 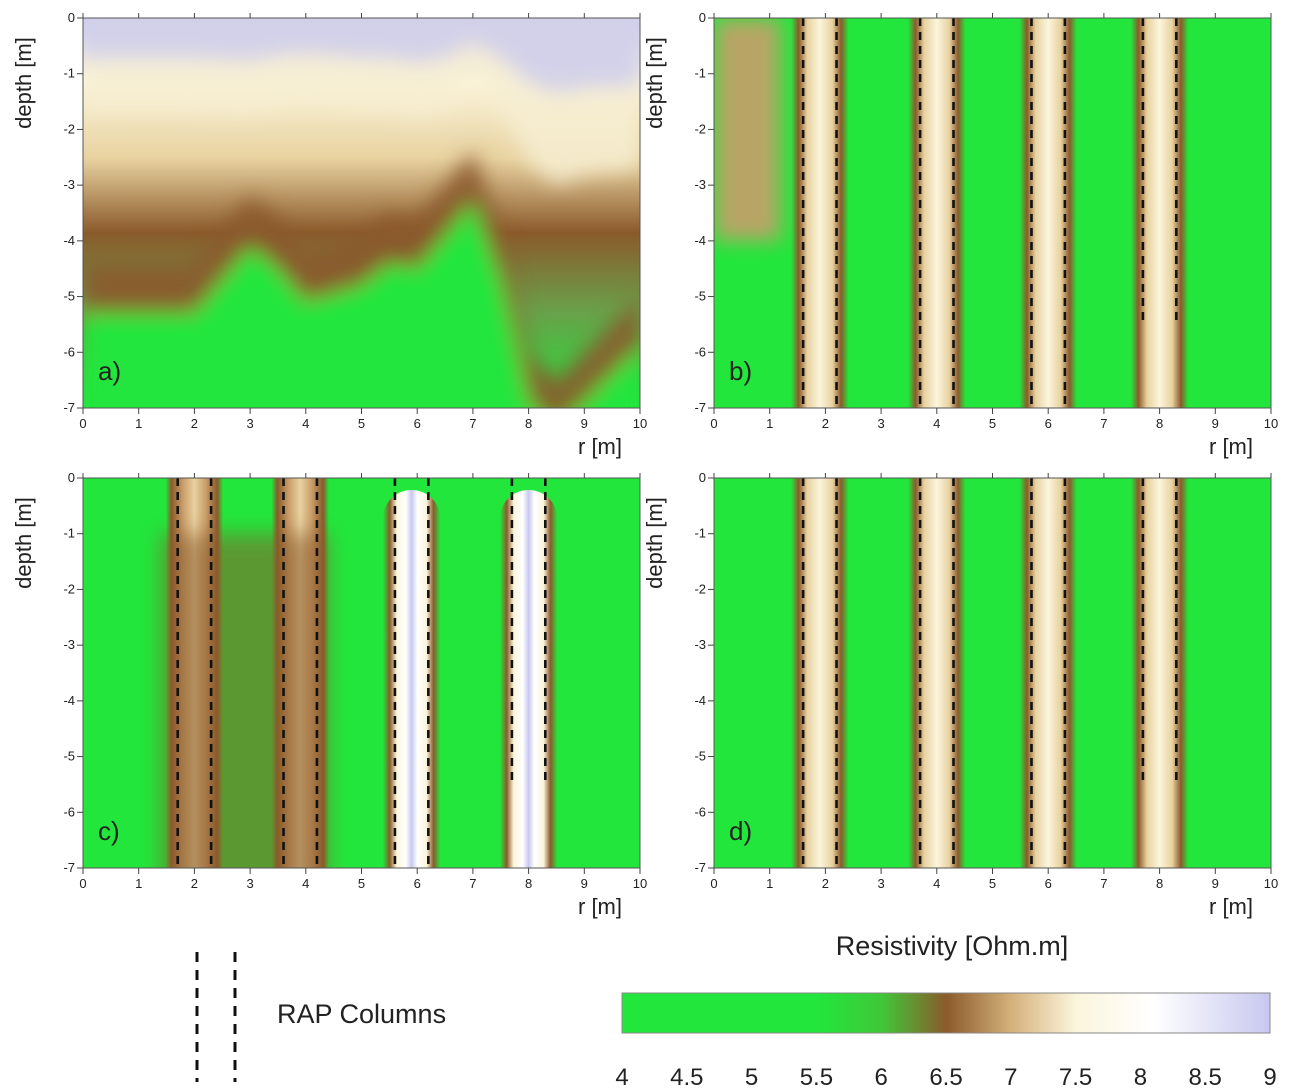 I want to click on heatmap-left-zone, so click(x=747, y=129).